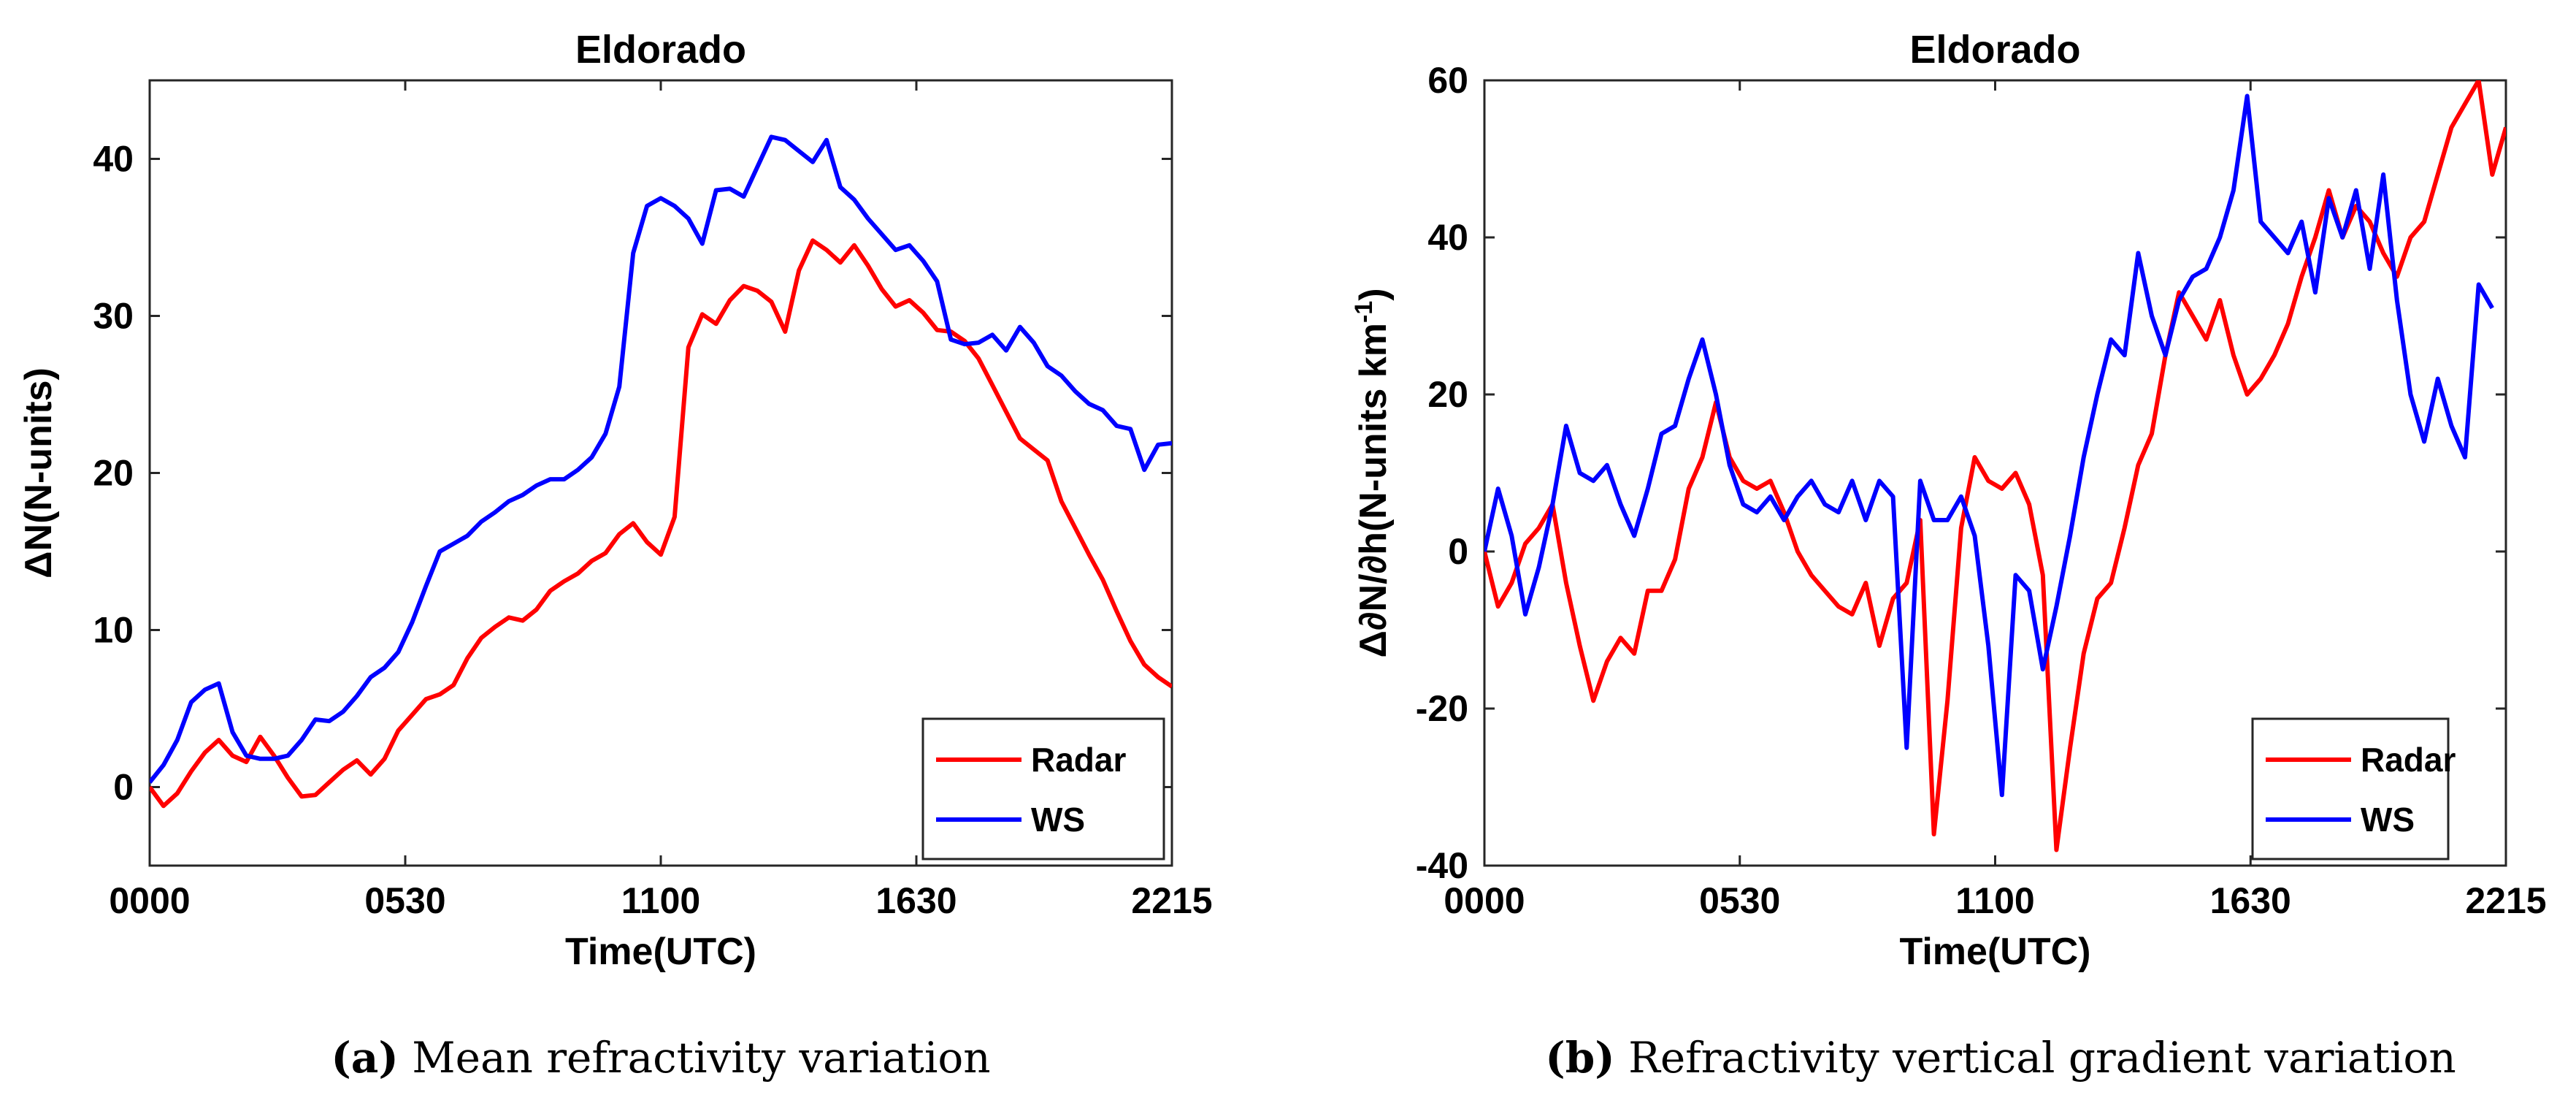 The height and width of the screenshot is (1103, 2576). Describe the element at coordinates (1364, 312) in the screenshot. I see `y-axis-label-sup: -1` at that location.